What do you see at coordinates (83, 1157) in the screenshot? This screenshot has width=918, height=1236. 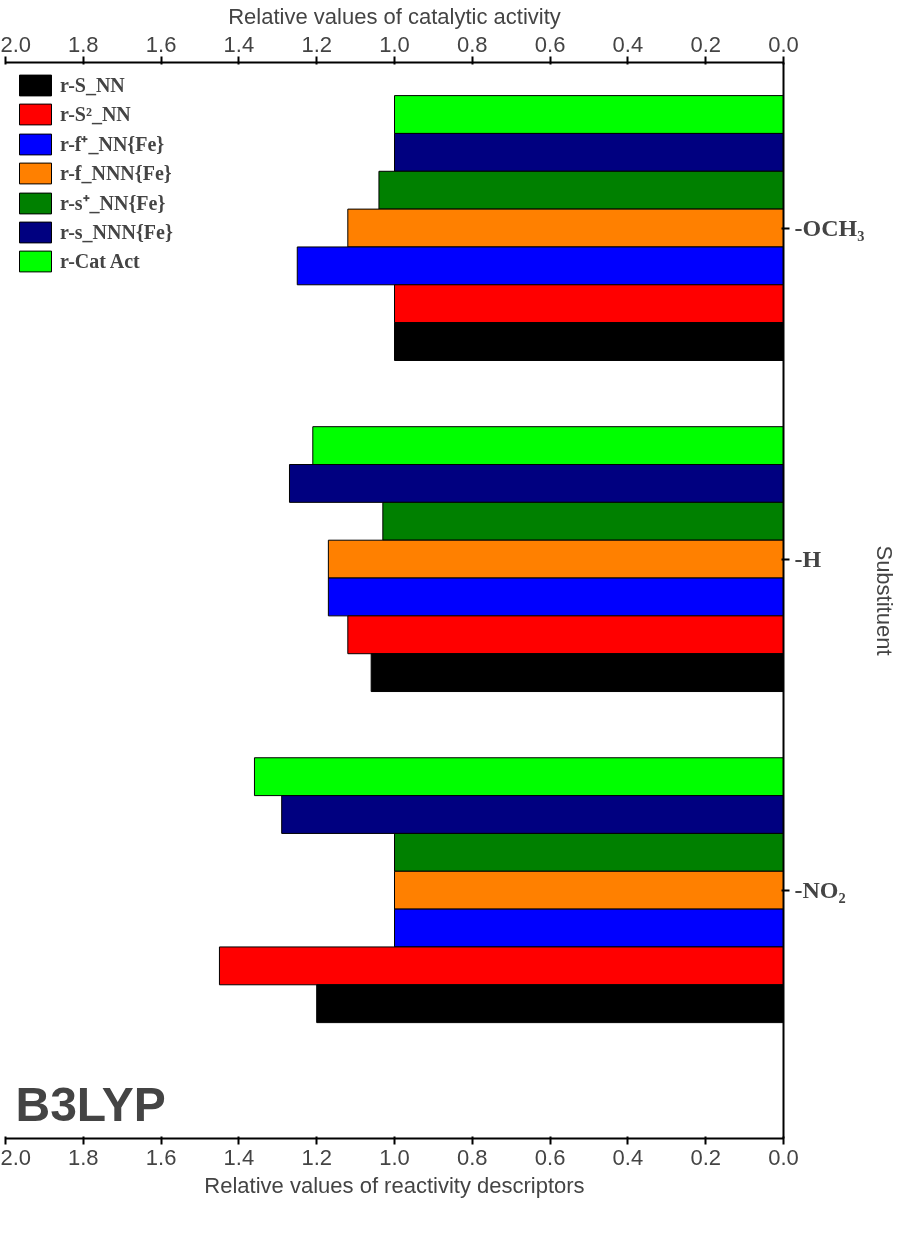 I see `x2-tick-label: 1.8` at bounding box center [83, 1157].